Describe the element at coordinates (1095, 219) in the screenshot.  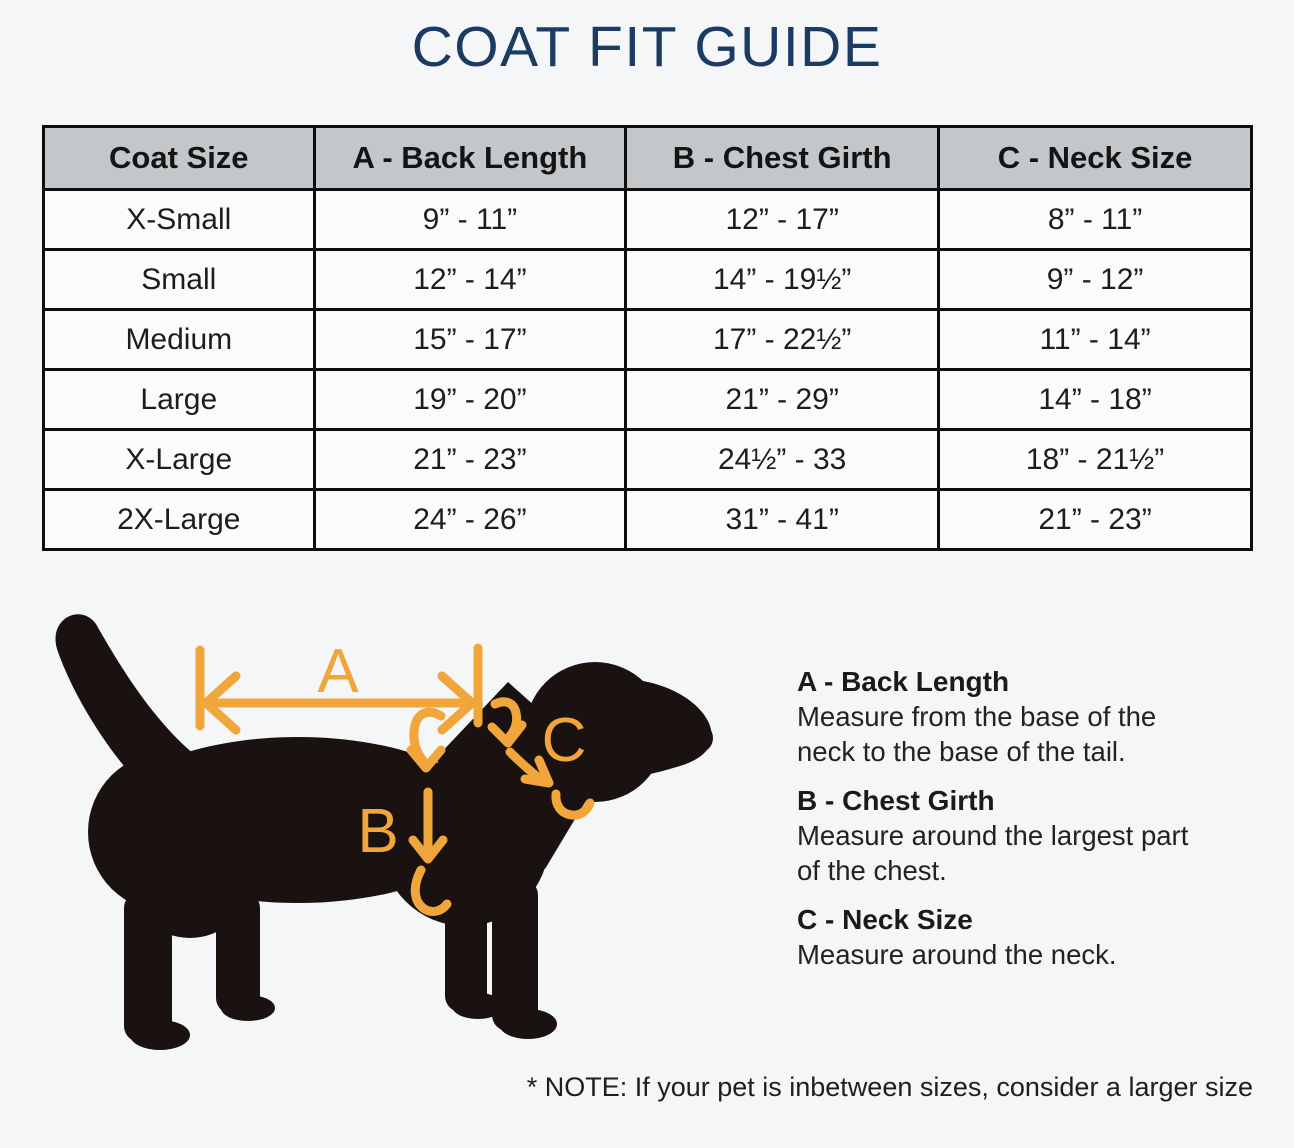
I see `cell-neck-size: 8” - 11”` at that location.